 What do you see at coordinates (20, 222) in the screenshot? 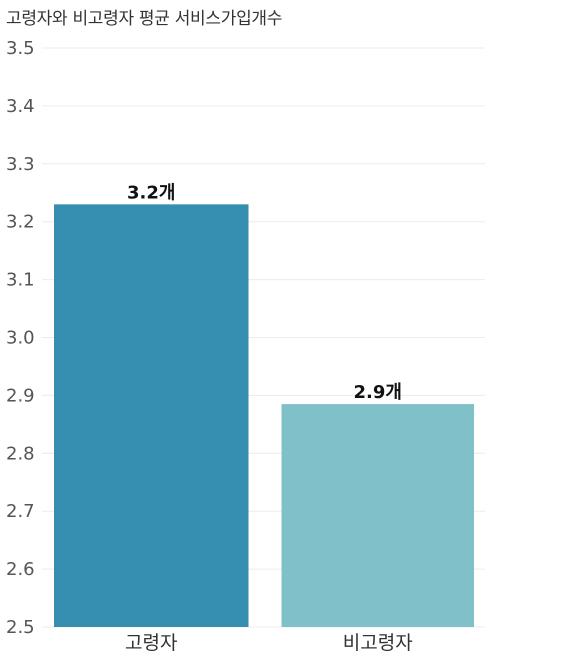
I see `y-tick-label: 3.2` at bounding box center [20, 222].